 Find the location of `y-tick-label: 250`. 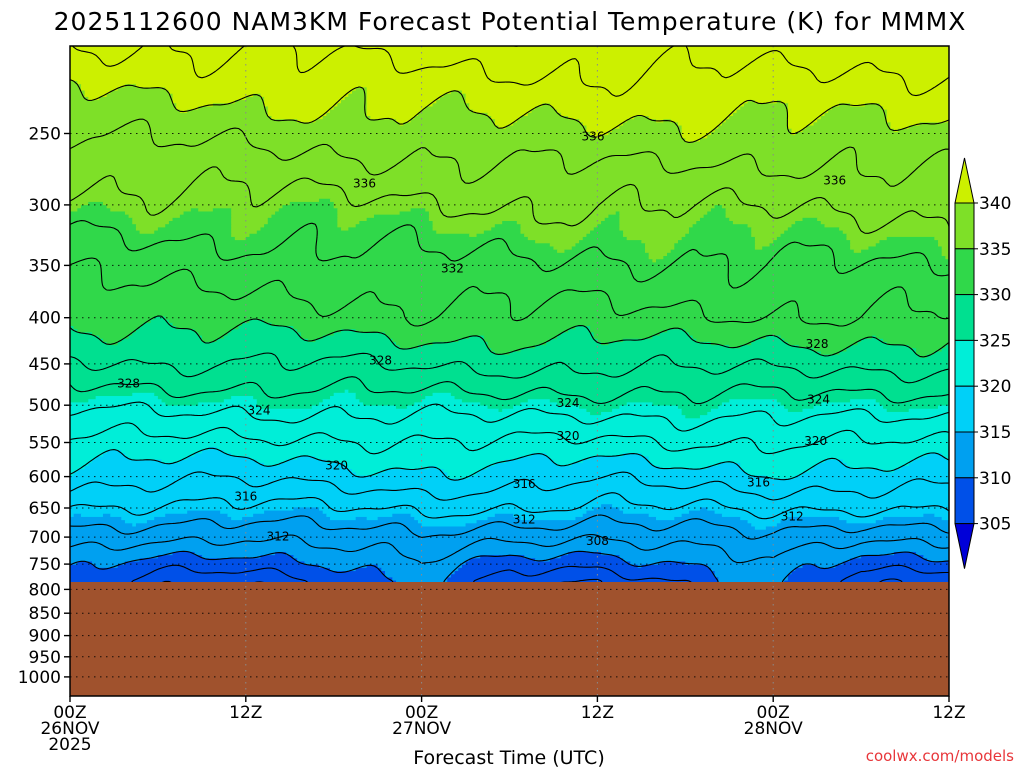

y-tick-label: 250 is located at coordinates (45, 135).